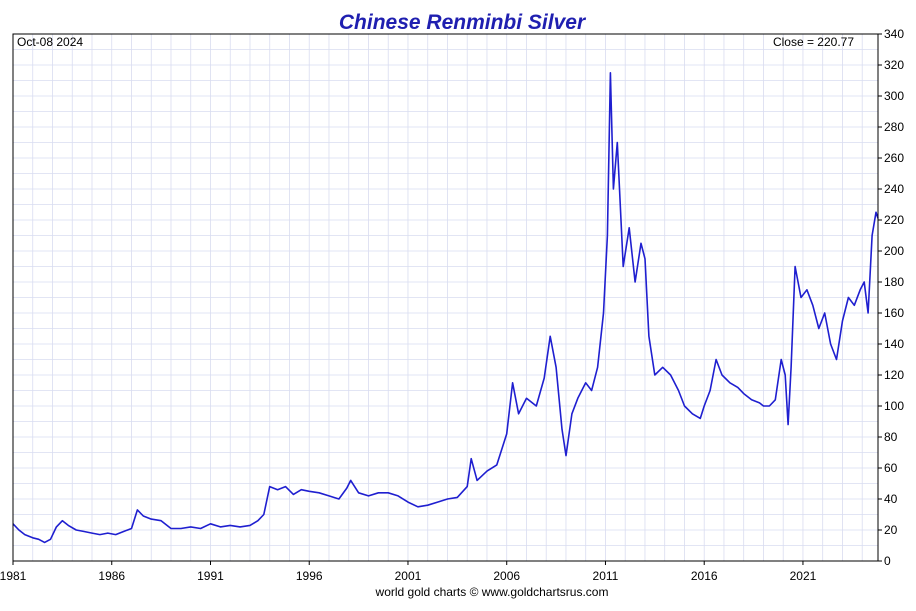 This screenshot has width=916, height=611. I want to click on y-tick-label: 300, so click(894, 96).